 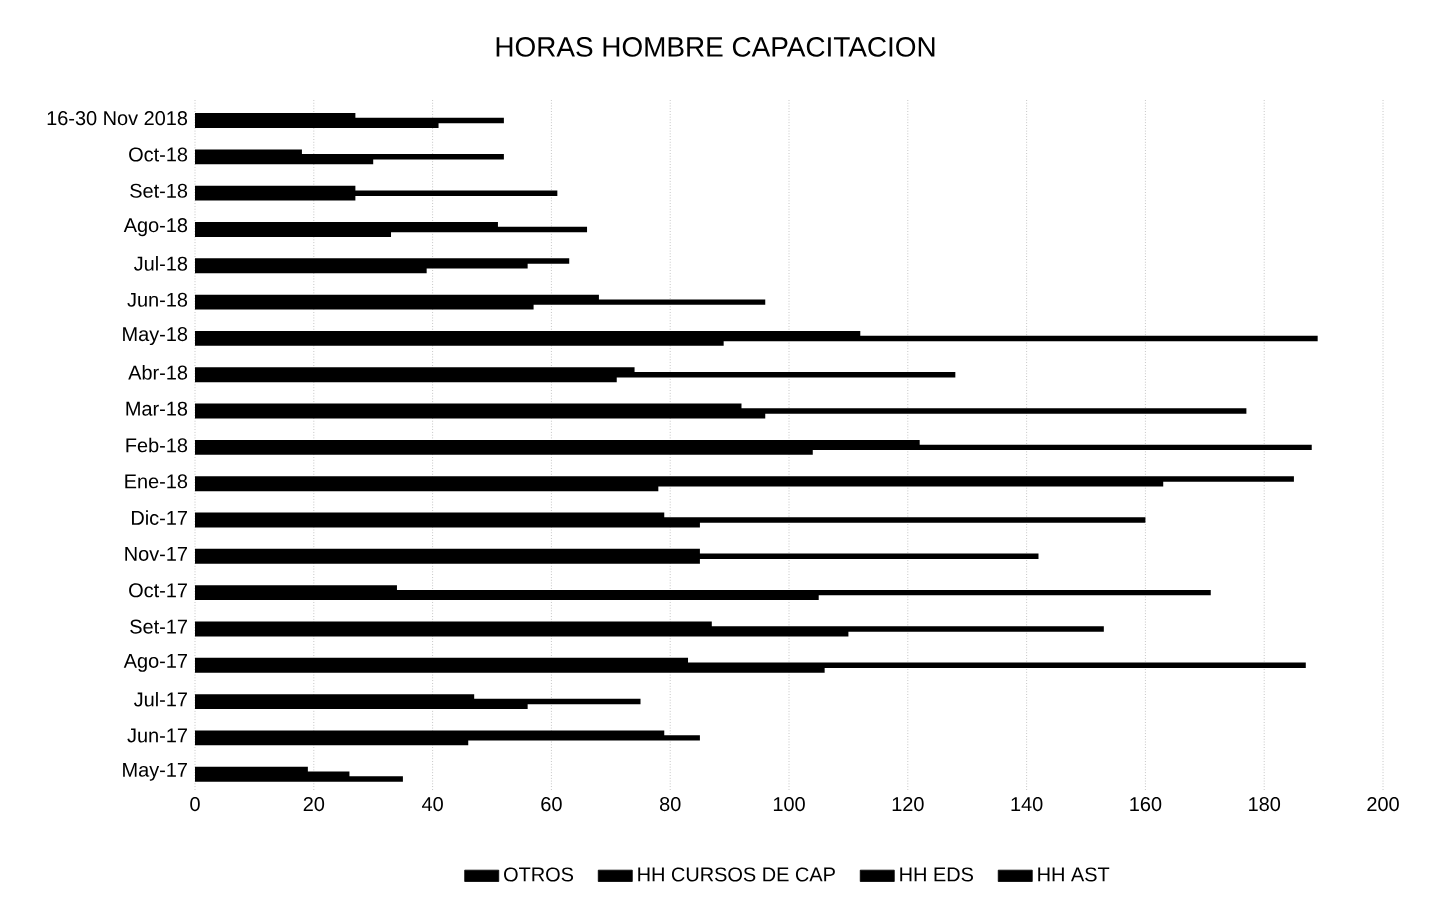 What do you see at coordinates (160, 699) in the screenshot?
I see `y-tick-label: Jul-17` at bounding box center [160, 699].